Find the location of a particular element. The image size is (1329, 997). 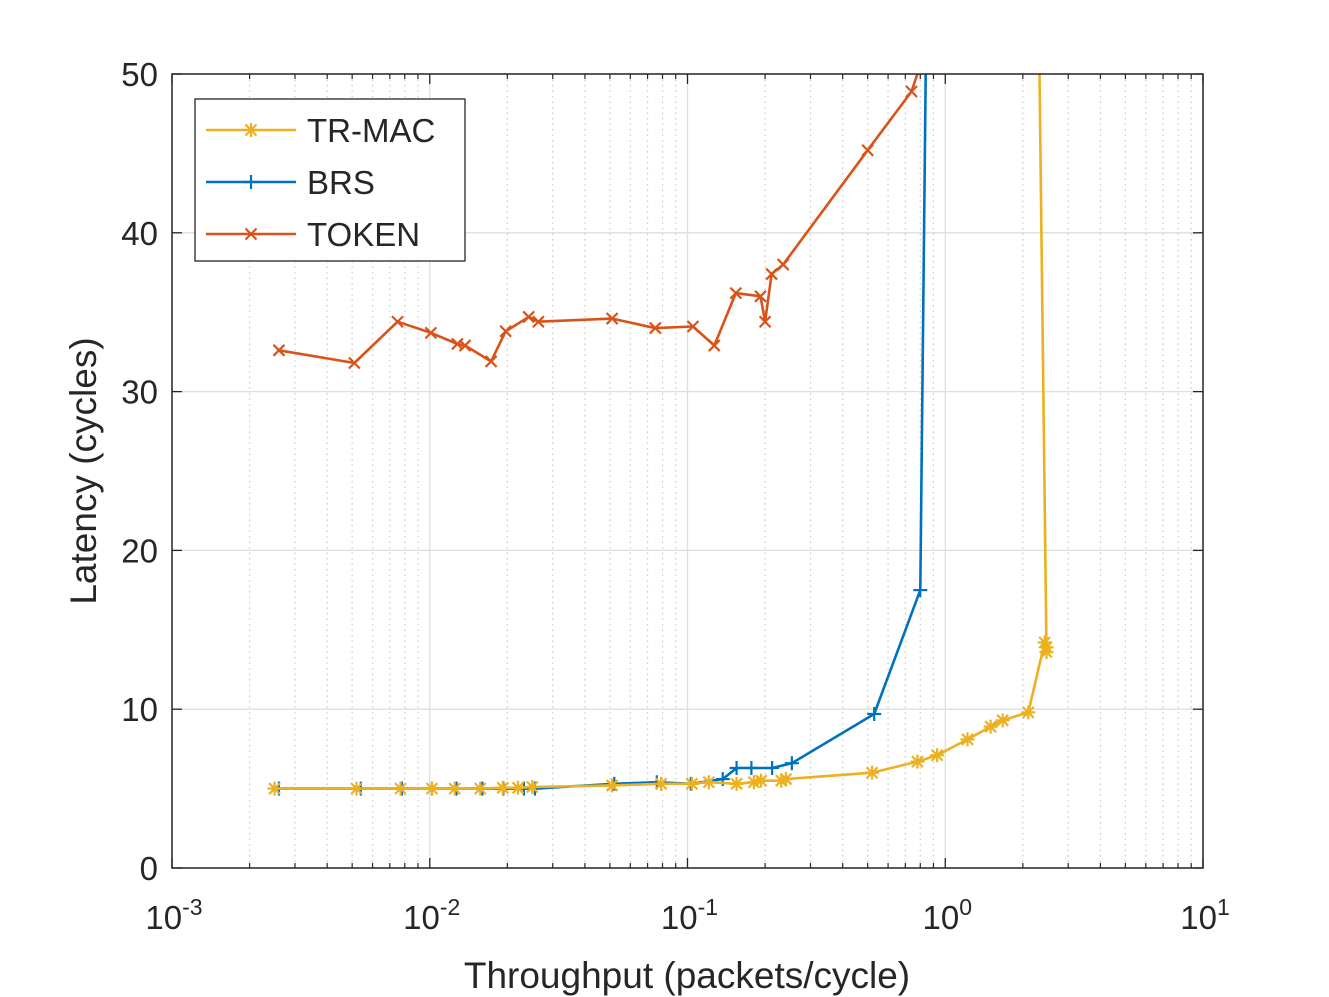

y-tick-label: 10 is located at coordinates (139, 709).